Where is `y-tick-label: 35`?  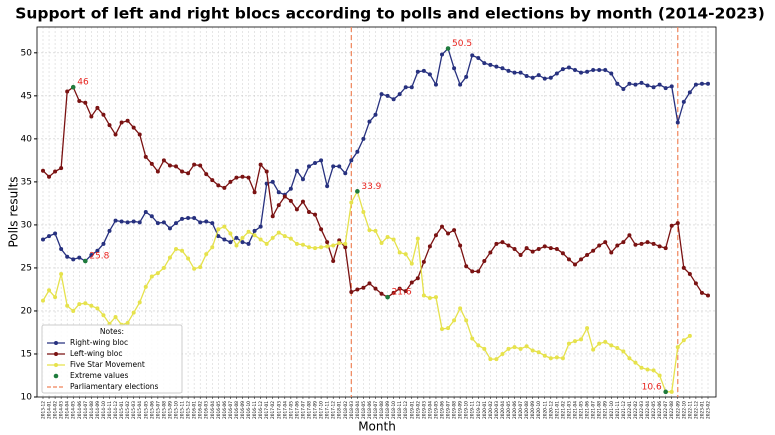 y-tick-label: 35 is located at coordinates (26, 182).